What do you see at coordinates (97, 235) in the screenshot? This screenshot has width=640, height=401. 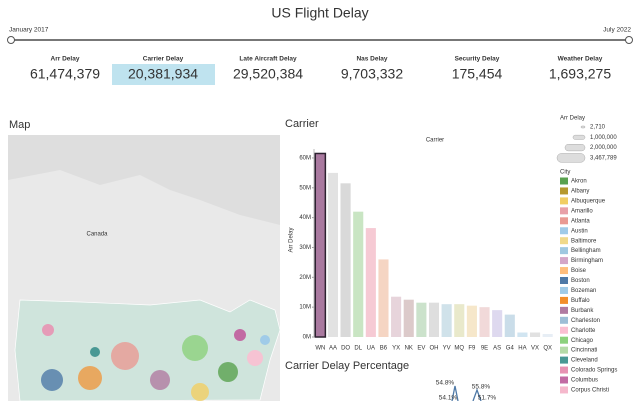 I see `map-place-label: Canada` at bounding box center [97, 235].